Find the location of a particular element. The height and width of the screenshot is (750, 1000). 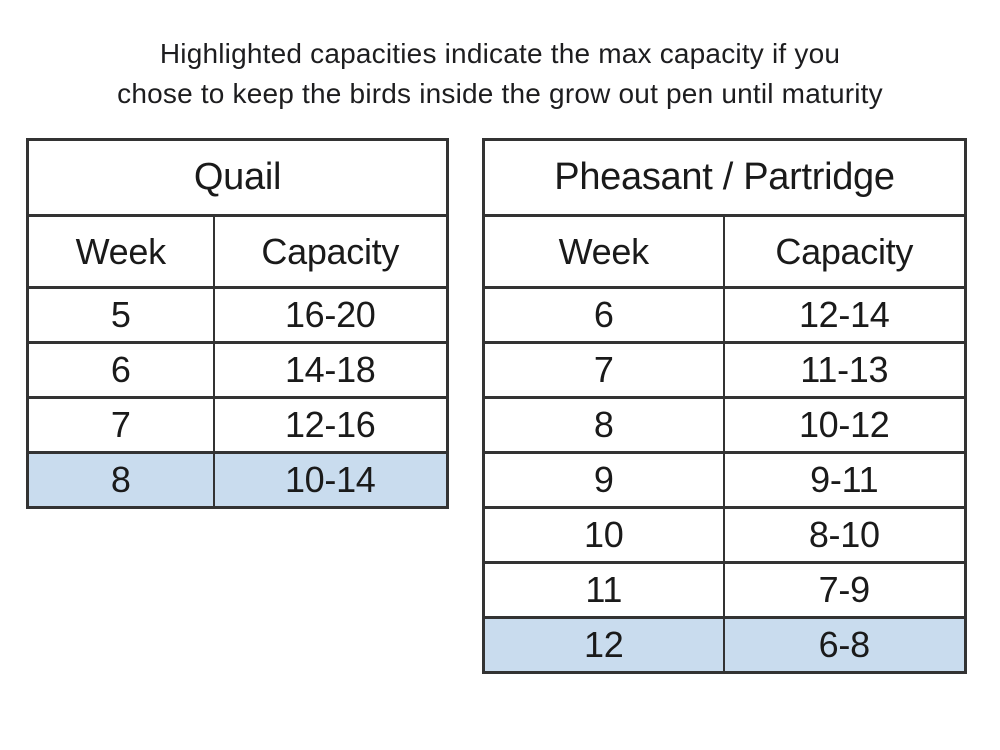

table-row: 7 12-16 is located at coordinates (237, 425).